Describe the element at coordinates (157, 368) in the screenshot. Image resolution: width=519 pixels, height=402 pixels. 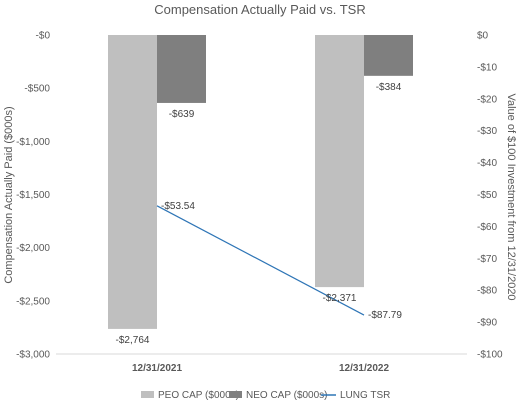
I see `x-tick-label: 12/31/2021` at that location.